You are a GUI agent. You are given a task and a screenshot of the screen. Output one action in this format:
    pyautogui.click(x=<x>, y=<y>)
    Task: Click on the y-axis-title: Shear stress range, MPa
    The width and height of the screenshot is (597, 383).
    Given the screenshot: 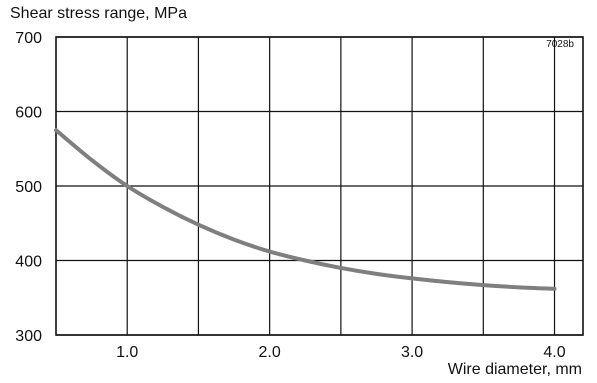 What is the action you would take?
    pyautogui.click(x=98, y=13)
    